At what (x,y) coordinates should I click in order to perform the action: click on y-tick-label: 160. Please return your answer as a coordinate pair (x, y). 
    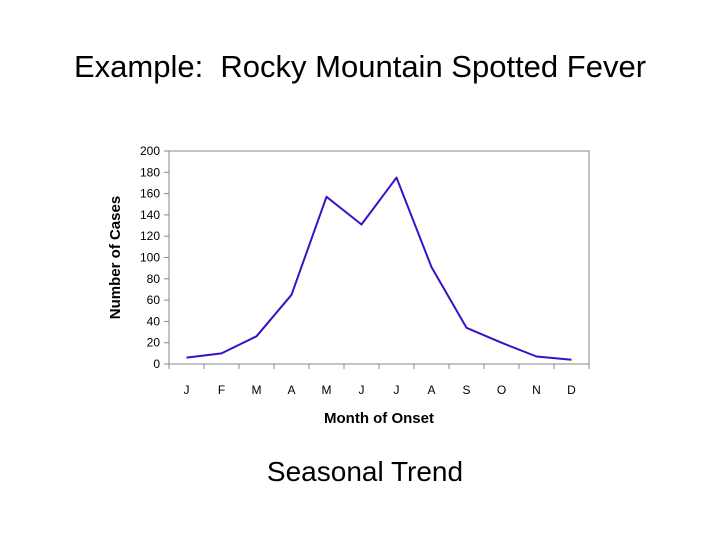
    Looking at the image, I should click on (150, 194).